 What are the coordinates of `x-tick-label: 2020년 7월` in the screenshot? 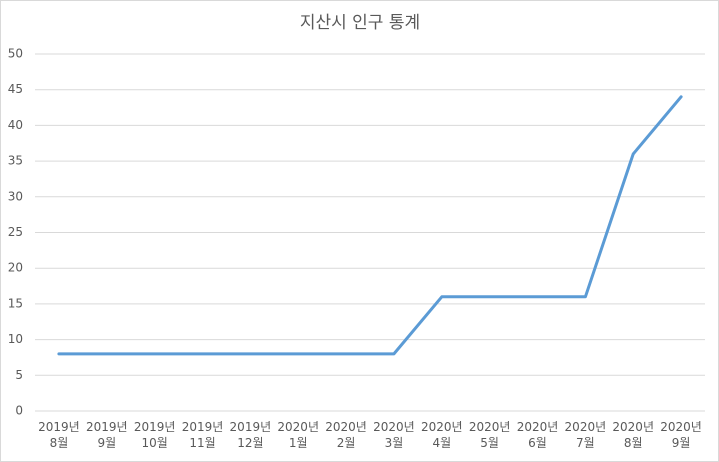 It's located at (585, 435).